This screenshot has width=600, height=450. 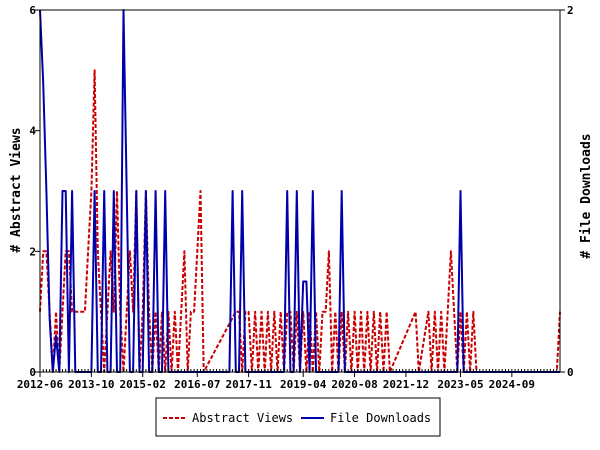 I want to click on y-left-tick-label: 0, so click(x=32, y=372).